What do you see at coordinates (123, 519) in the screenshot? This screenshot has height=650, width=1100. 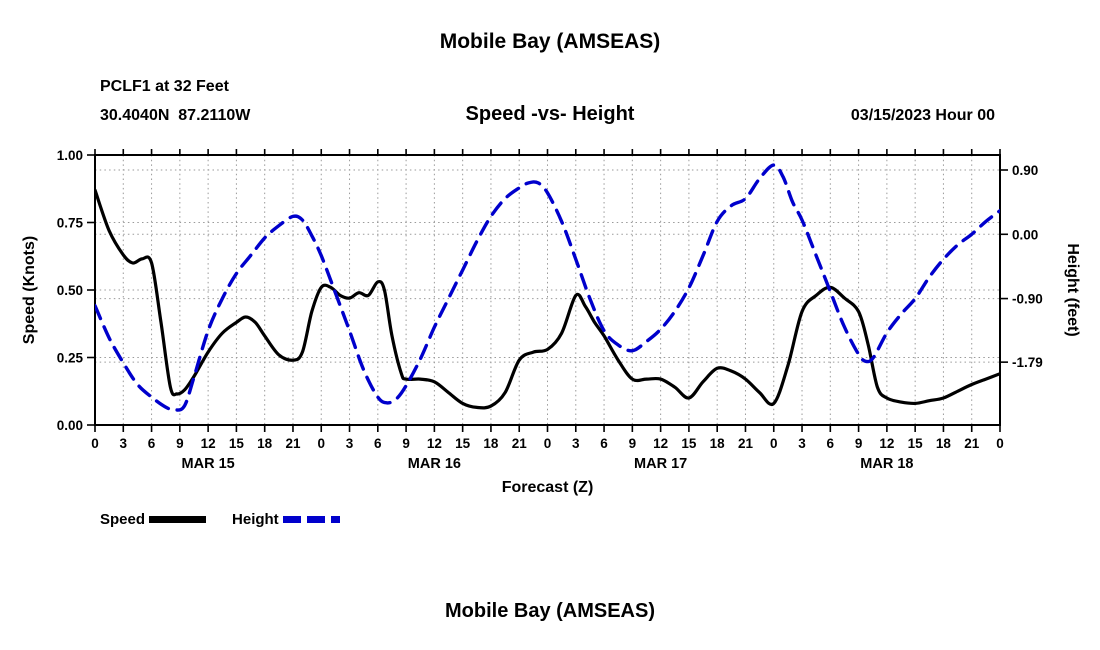 I see `legend-speed-label: Speed` at bounding box center [123, 519].